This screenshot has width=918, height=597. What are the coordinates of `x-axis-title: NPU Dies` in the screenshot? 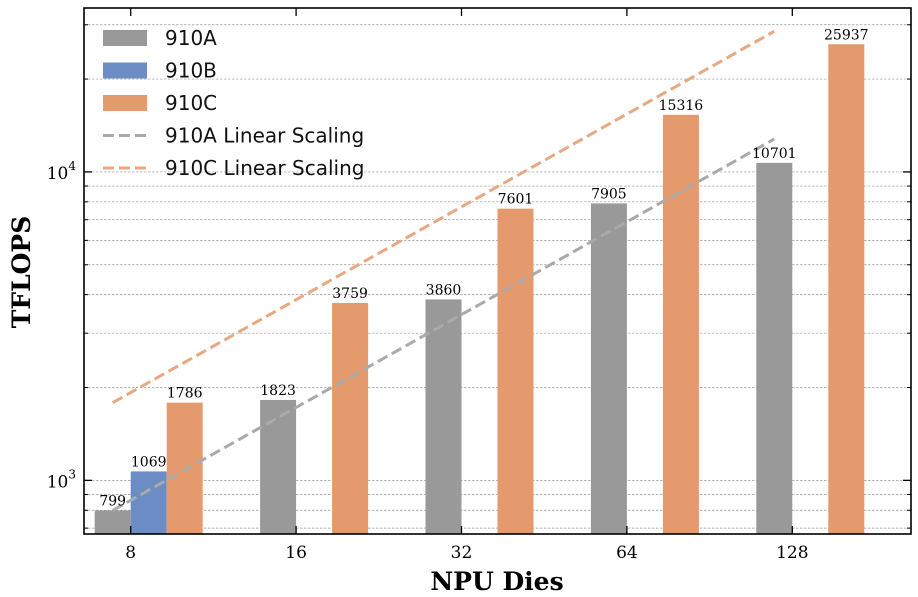 It's located at (496, 581).